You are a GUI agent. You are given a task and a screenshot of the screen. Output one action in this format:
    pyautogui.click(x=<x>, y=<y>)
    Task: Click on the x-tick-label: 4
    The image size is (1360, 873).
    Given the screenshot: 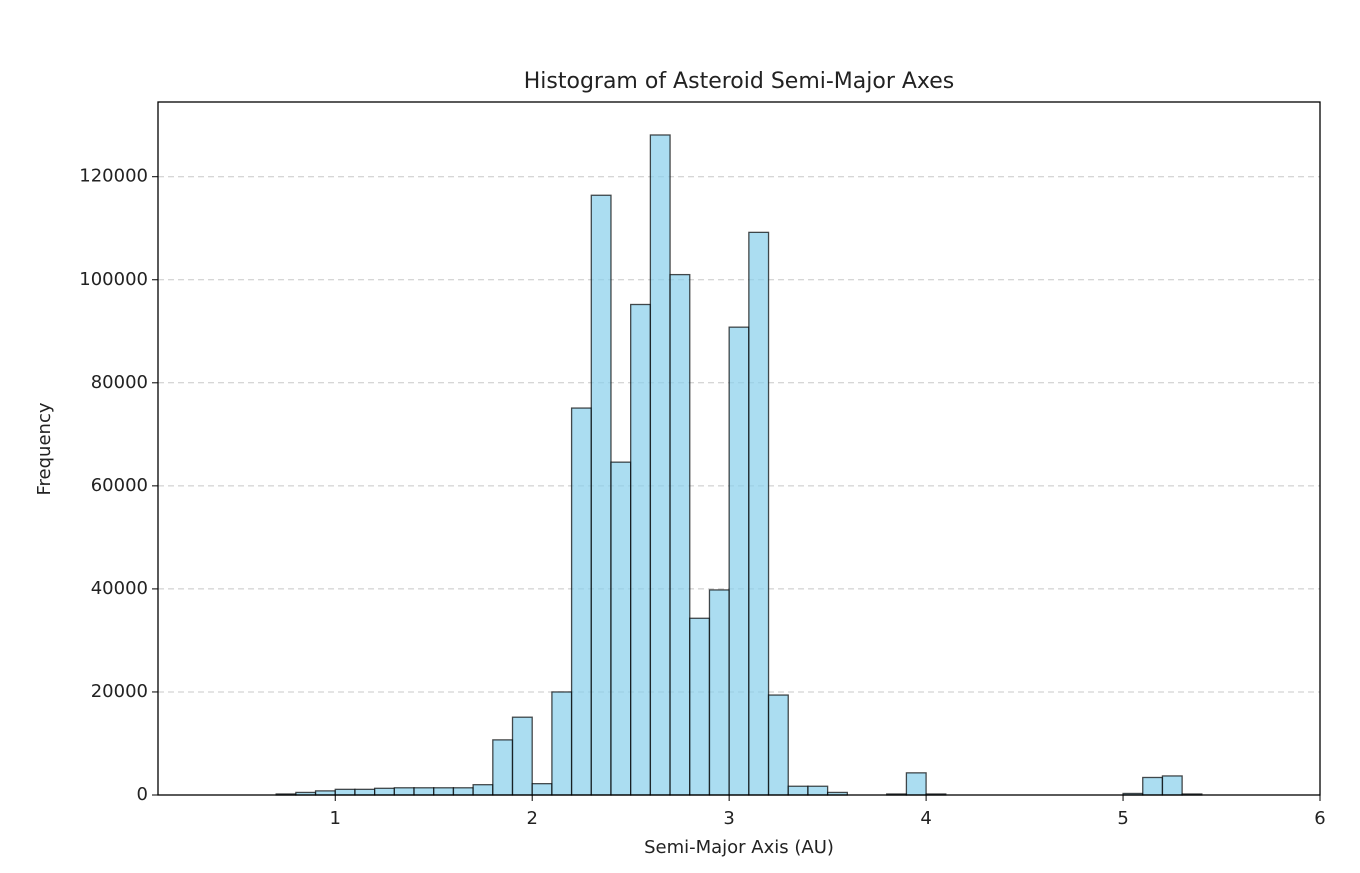 What is the action you would take?
    pyautogui.click(x=925, y=818)
    